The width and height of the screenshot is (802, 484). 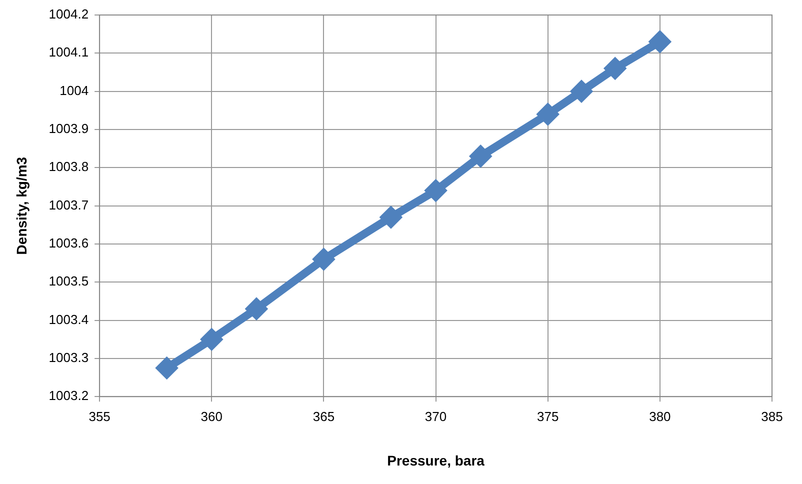 What do you see at coordinates (68, 281) in the screenshot?
I see `y-tick-label: 1003.5` at bounding box center [68, 281].